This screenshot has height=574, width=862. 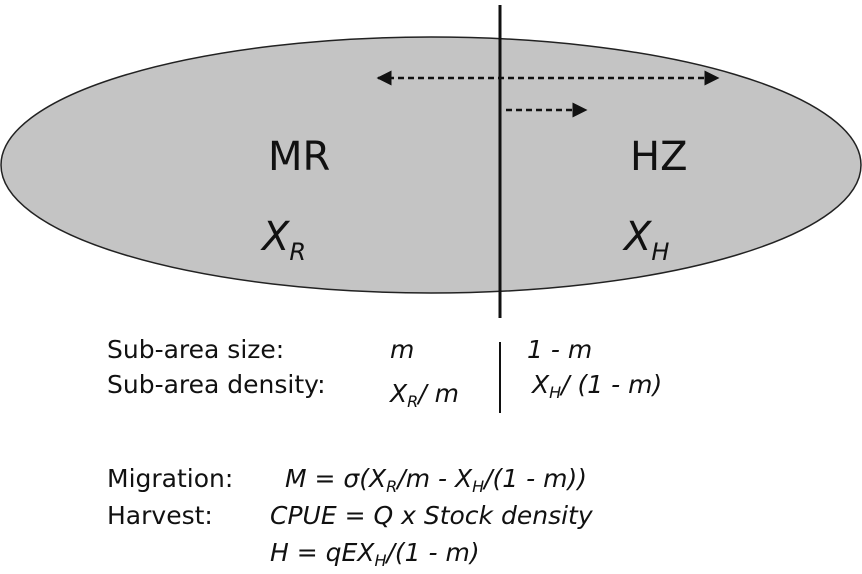 I want to click on formula: XH/ (1 - m), so click(x=596, y=386).